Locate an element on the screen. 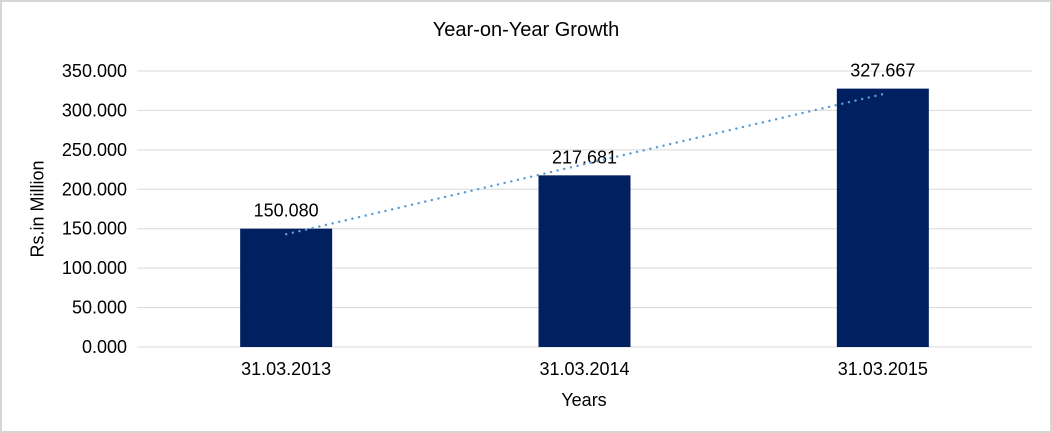 This screenshot has height=433, width=1052. y-tick-label: 50.000 is located at coordinates (99, 308).